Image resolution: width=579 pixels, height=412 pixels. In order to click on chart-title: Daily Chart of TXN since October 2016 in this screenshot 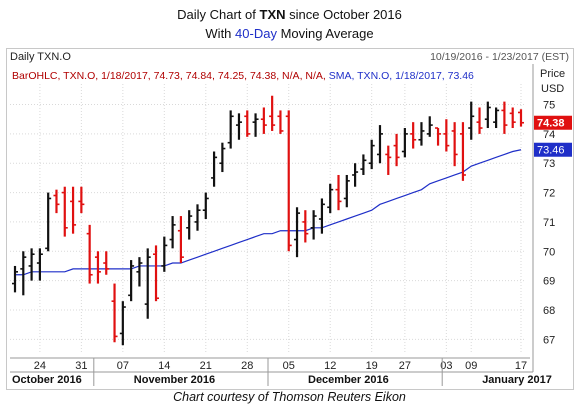, I will do `click(289, 15)`.